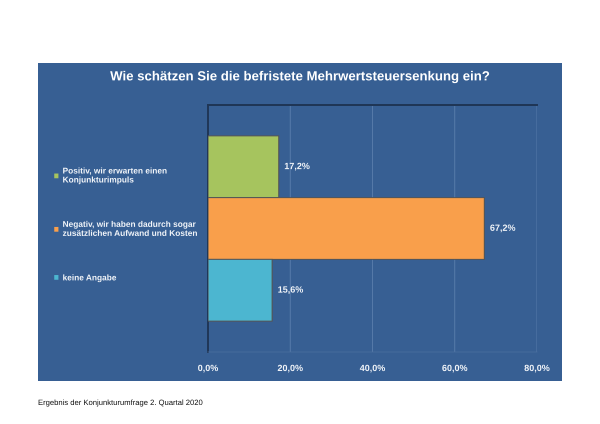 The width and height of the screenshot is (600, 424). Describe the element at coordinates (503, 228) in the screenshot. I see `data-label: 67,2%` at that location.